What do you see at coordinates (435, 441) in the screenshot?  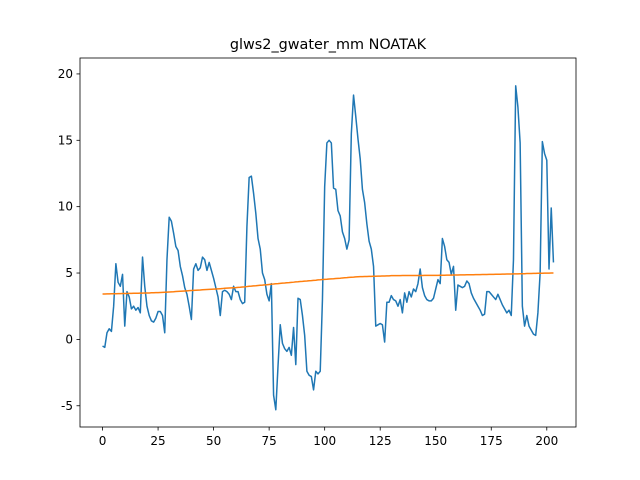 I see `x-tick-label: 150` at bounding box center [435, 441].